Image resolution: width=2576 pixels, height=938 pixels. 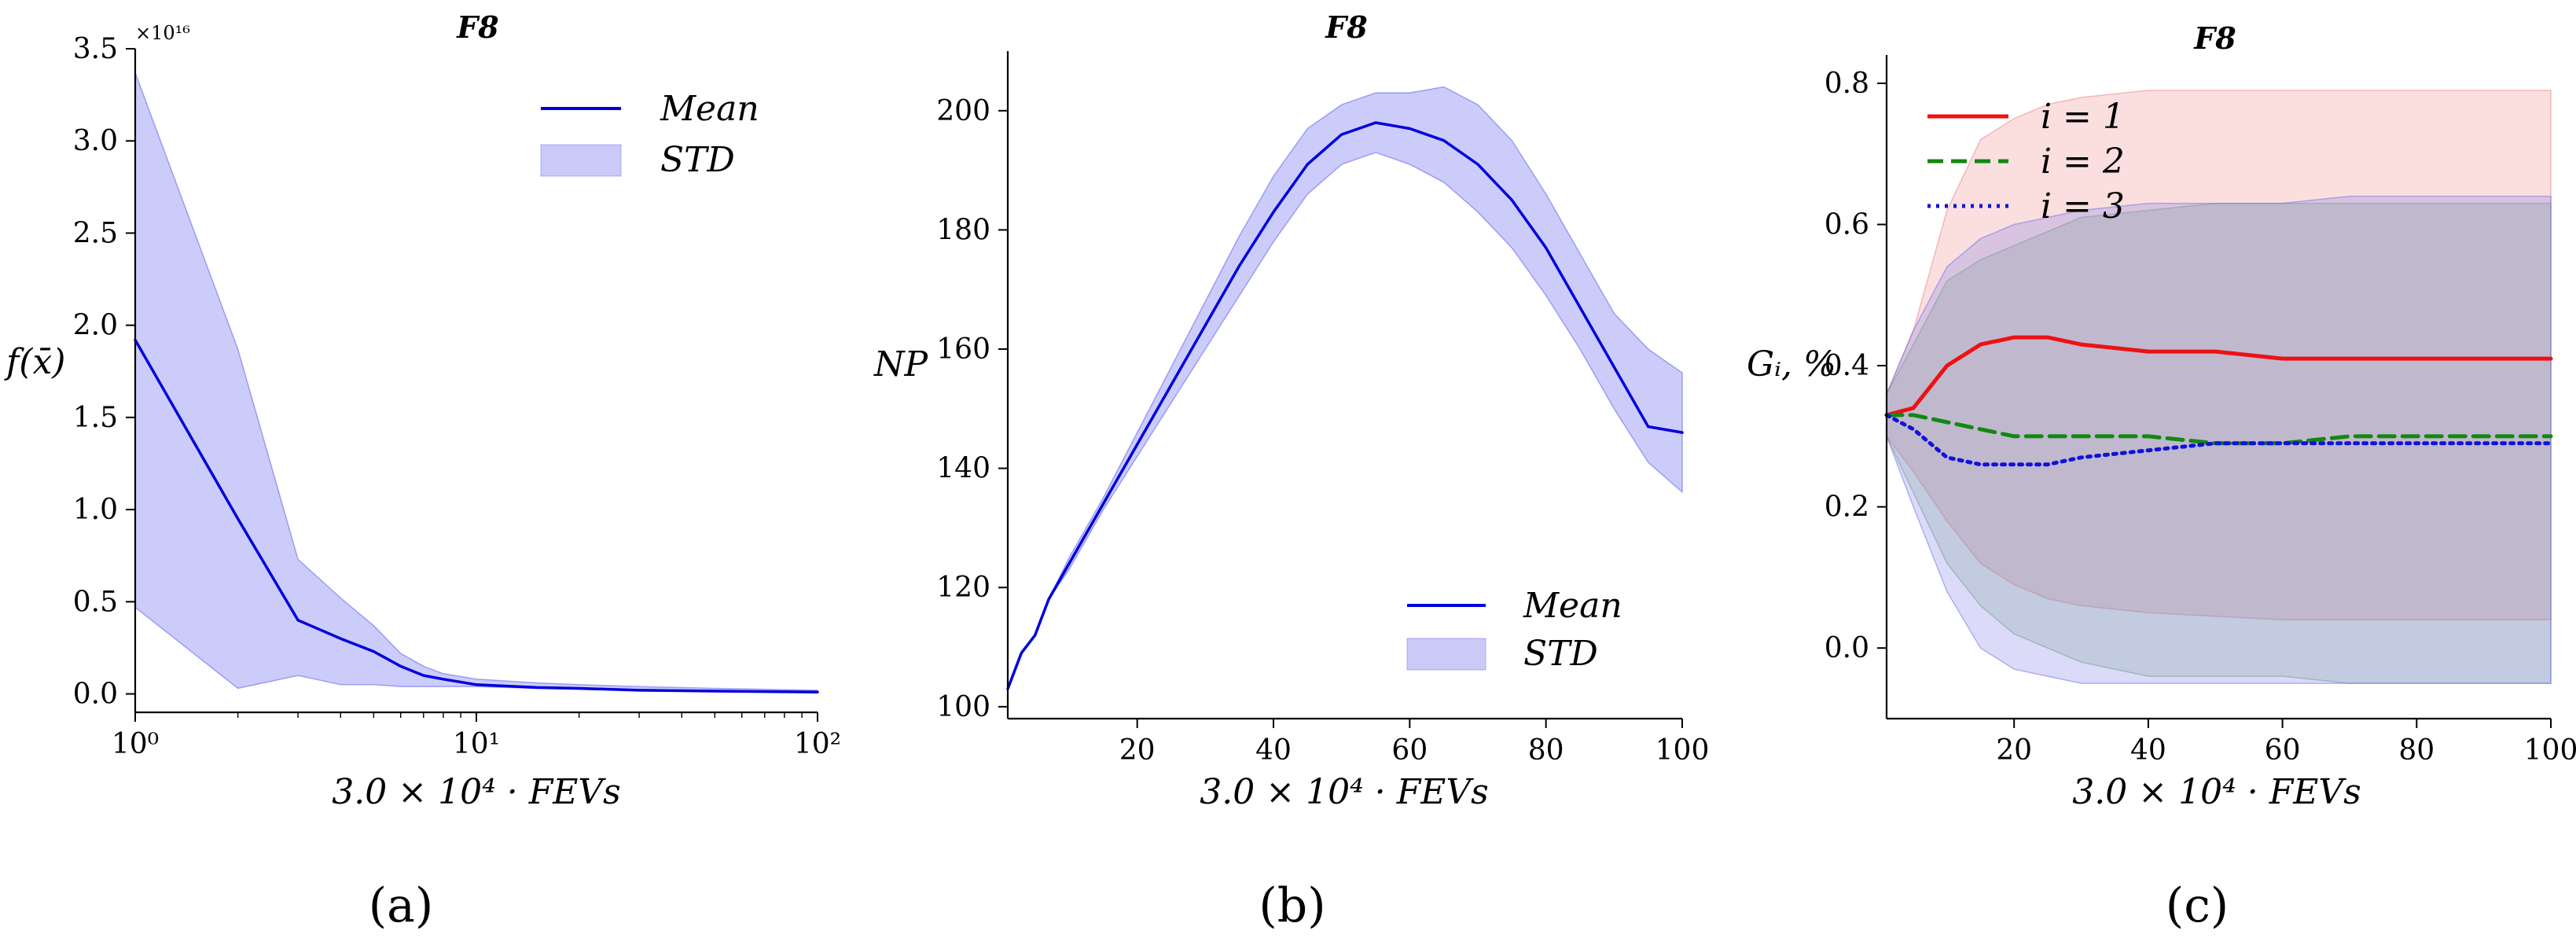 What do you see at coordinates (135, 744) in the screenshot?
I see `chart-a-xtick-label: 10⁰` at bounding box center [135, 744].